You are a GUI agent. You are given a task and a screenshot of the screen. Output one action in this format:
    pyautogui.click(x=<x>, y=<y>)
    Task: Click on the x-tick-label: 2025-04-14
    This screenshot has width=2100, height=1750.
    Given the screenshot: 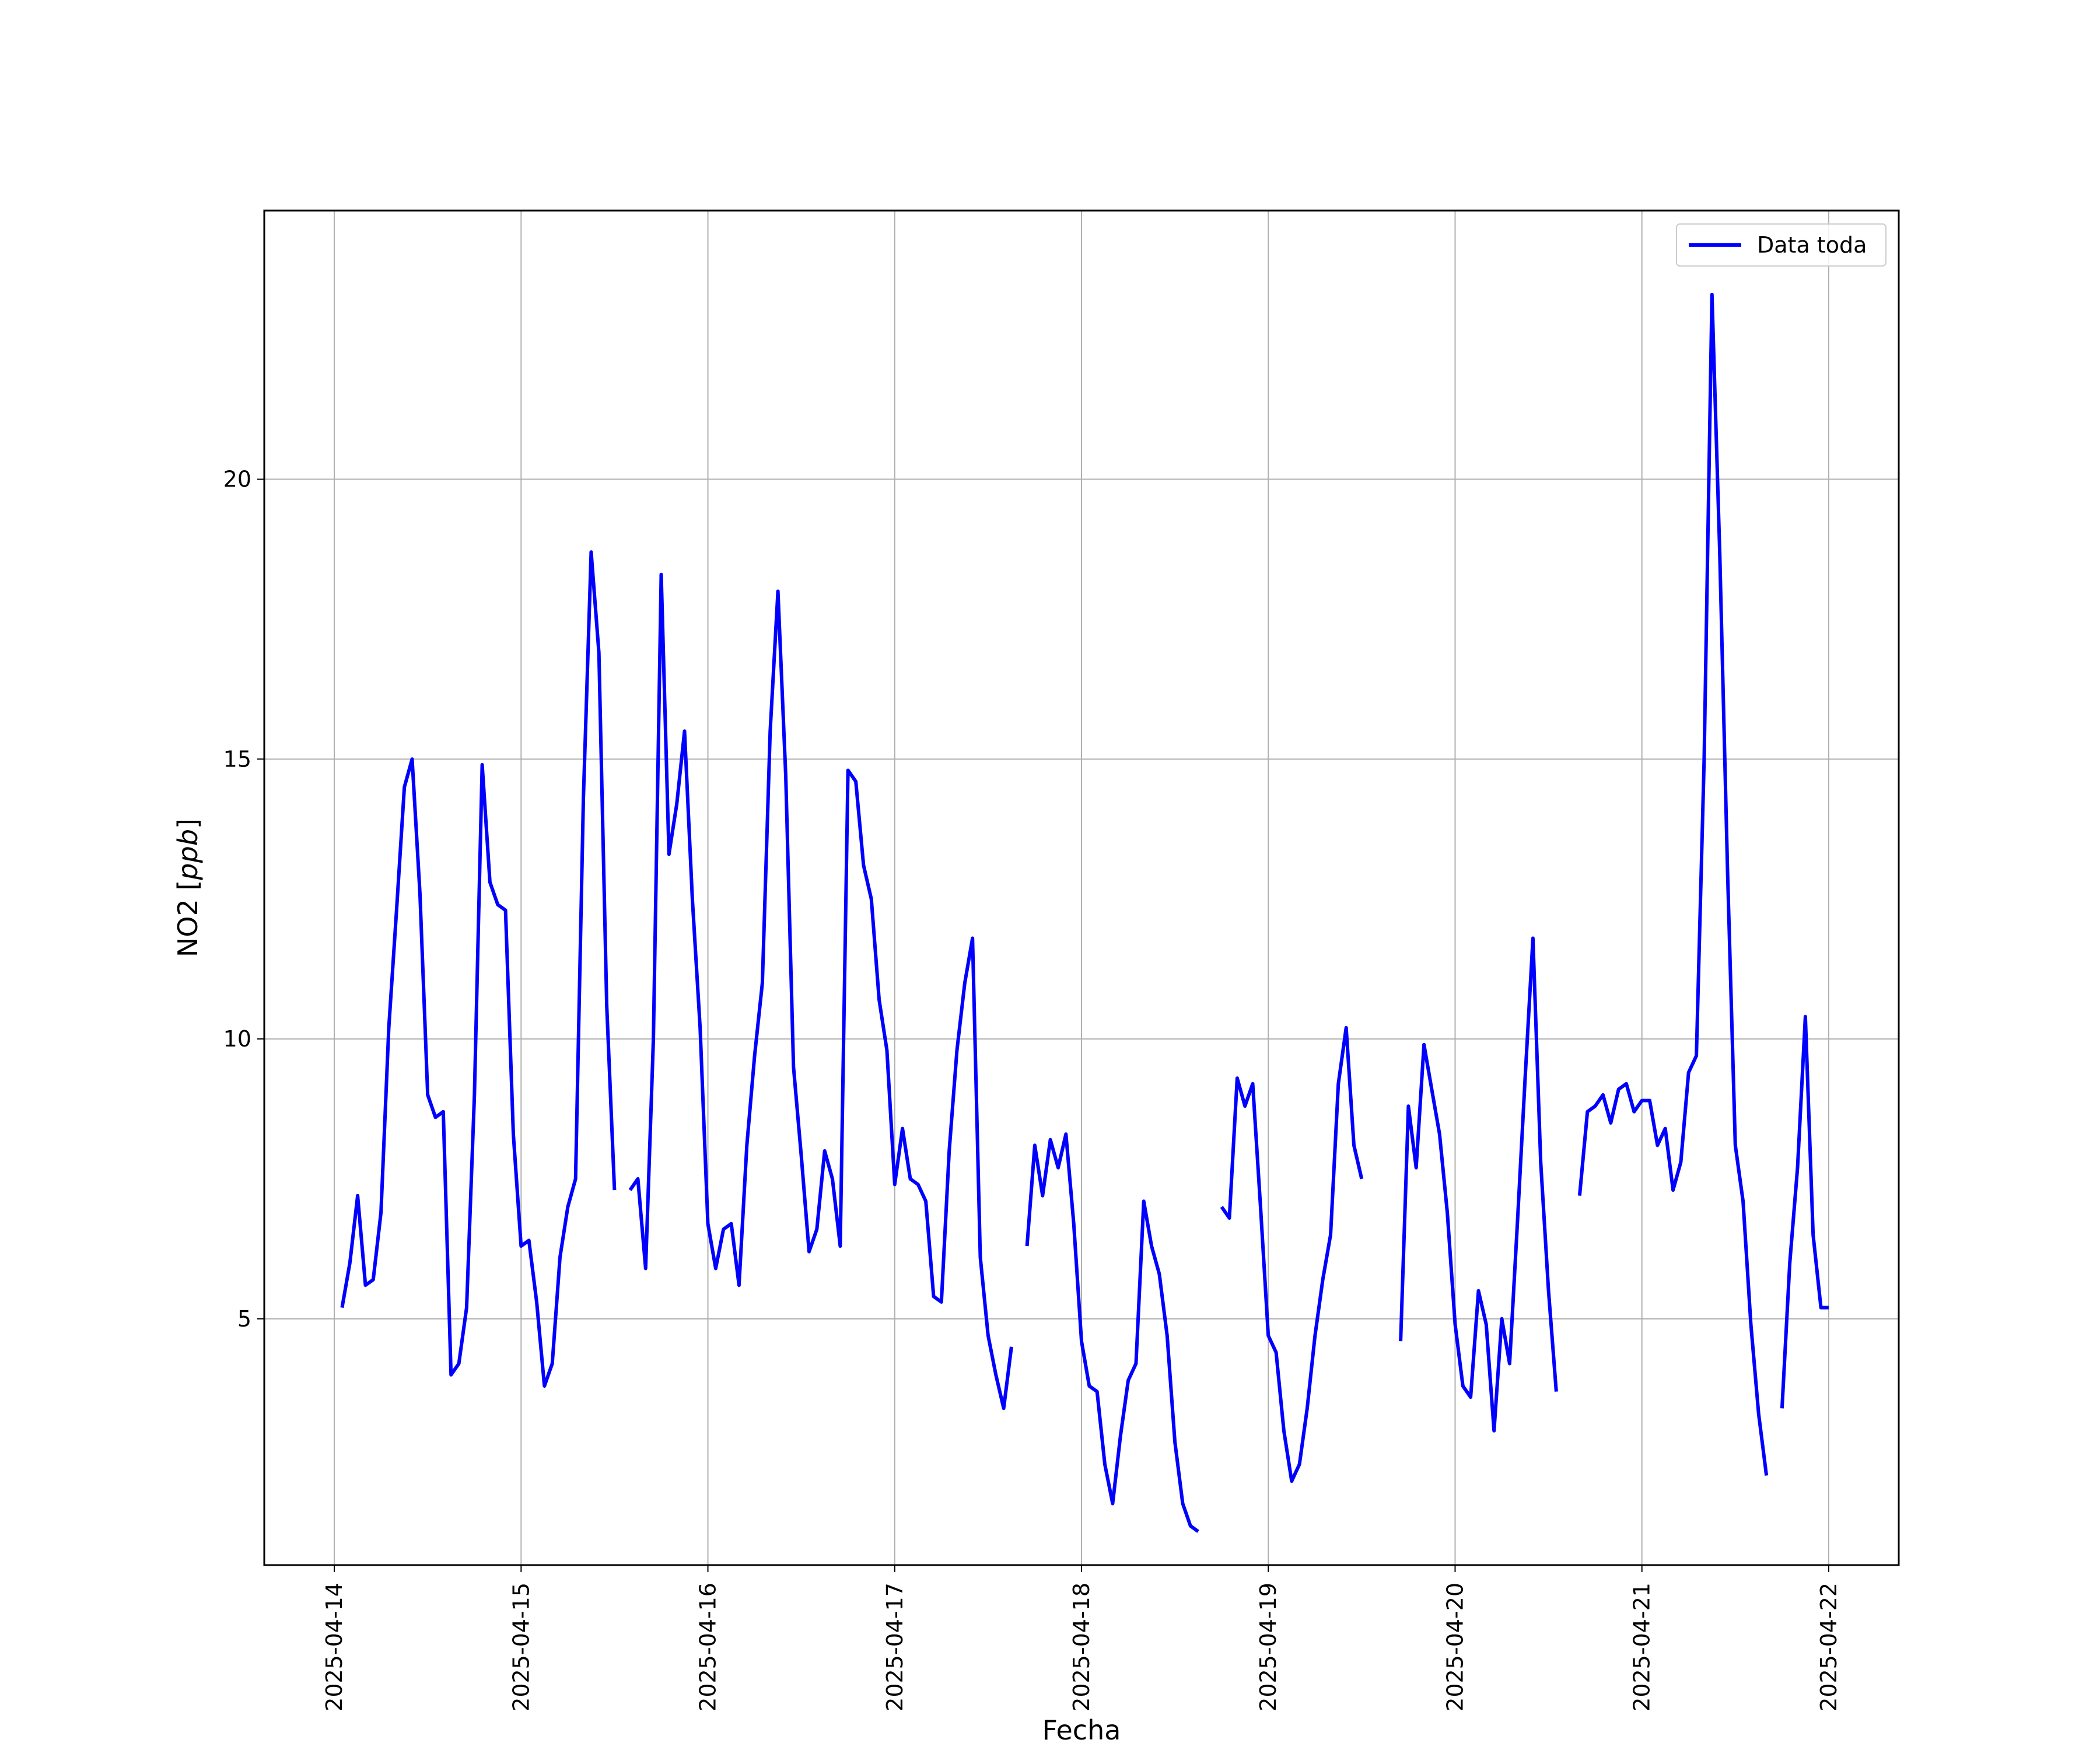 What is the action you would take?
    pyautogui.click(x=334, y=1647)
    